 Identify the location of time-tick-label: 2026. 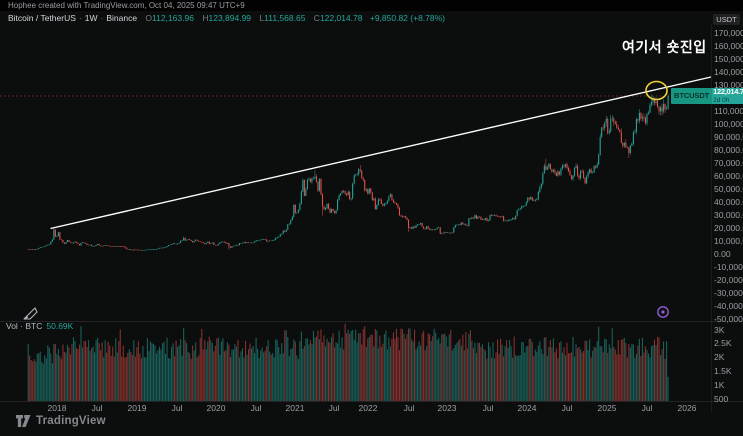
(687, 408).